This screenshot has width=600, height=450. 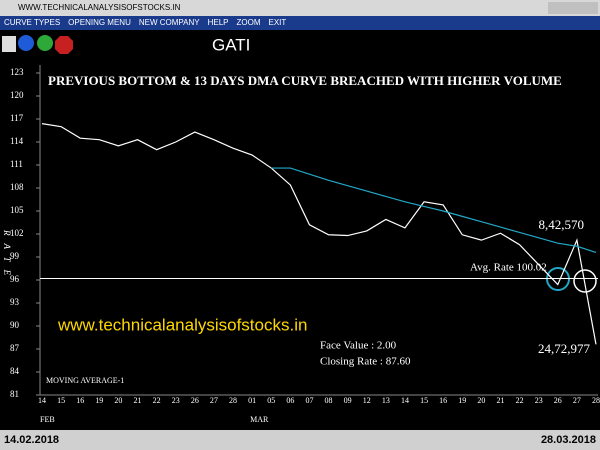 What do you see at coordinates (358, 346) in the screenshot?
I see `face-value: Face Value : 2.00` at bounding box center [358, 346].